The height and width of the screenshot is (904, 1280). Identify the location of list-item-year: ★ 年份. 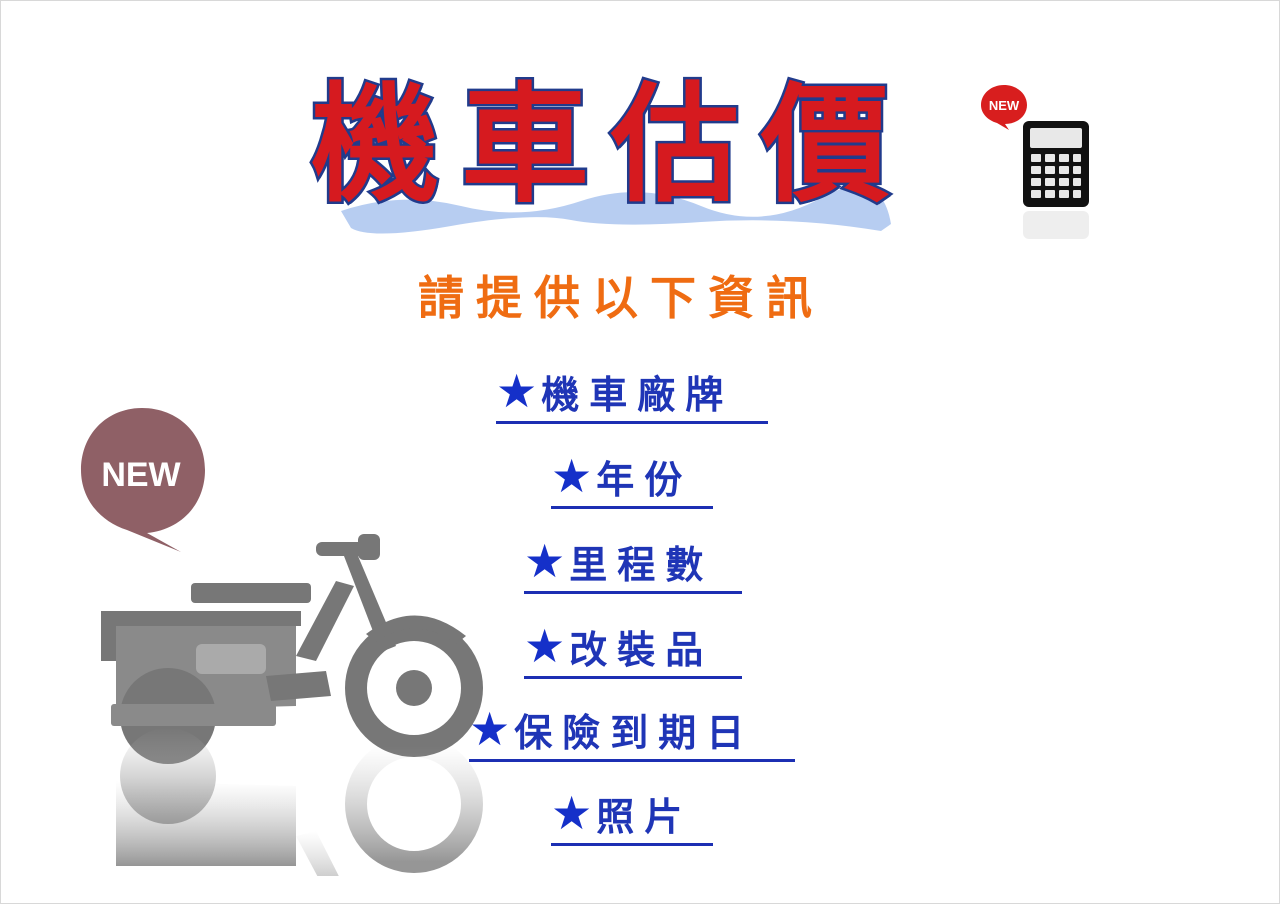
(632, 477).